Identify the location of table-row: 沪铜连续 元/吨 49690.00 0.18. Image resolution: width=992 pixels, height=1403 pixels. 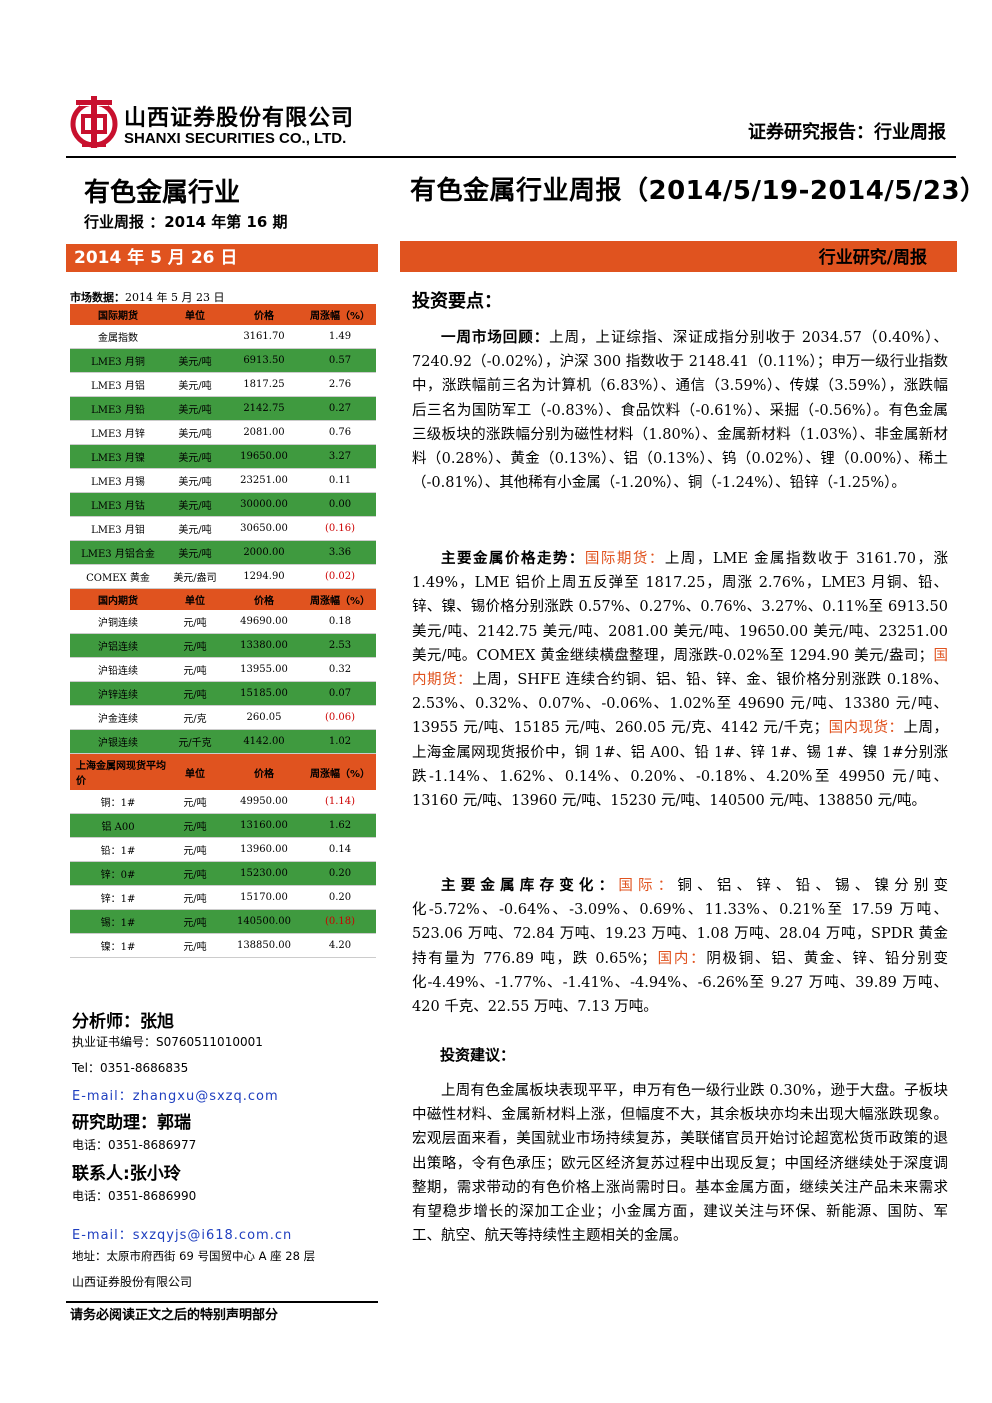
(223, 622).